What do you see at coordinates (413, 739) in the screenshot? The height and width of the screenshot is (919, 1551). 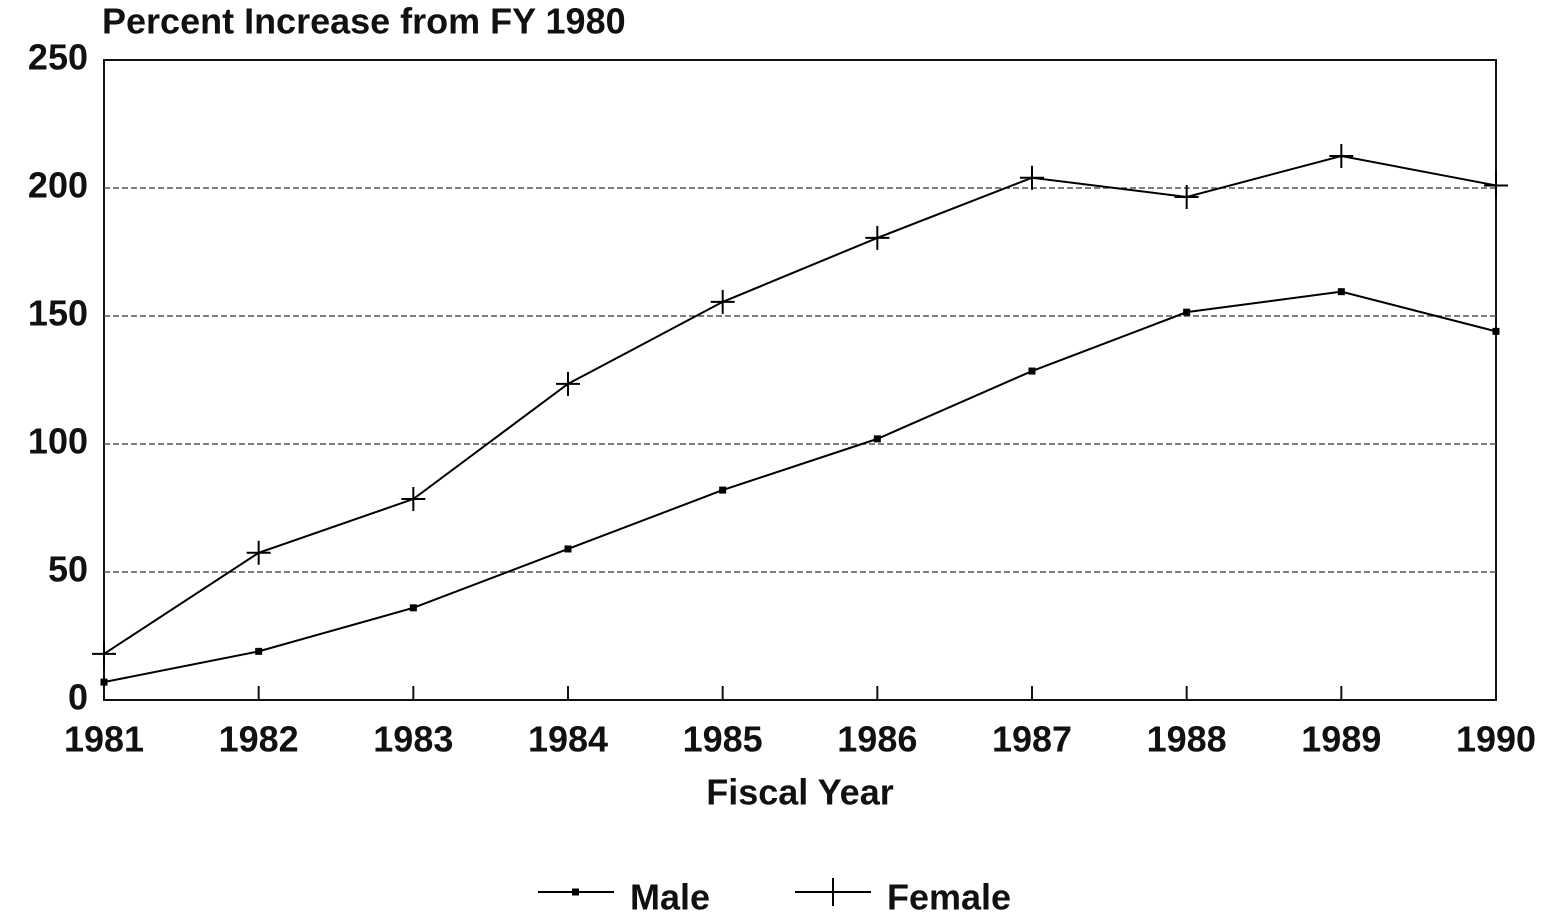 I see `x-tick-label: 1983` at bounding box center [413, 739].